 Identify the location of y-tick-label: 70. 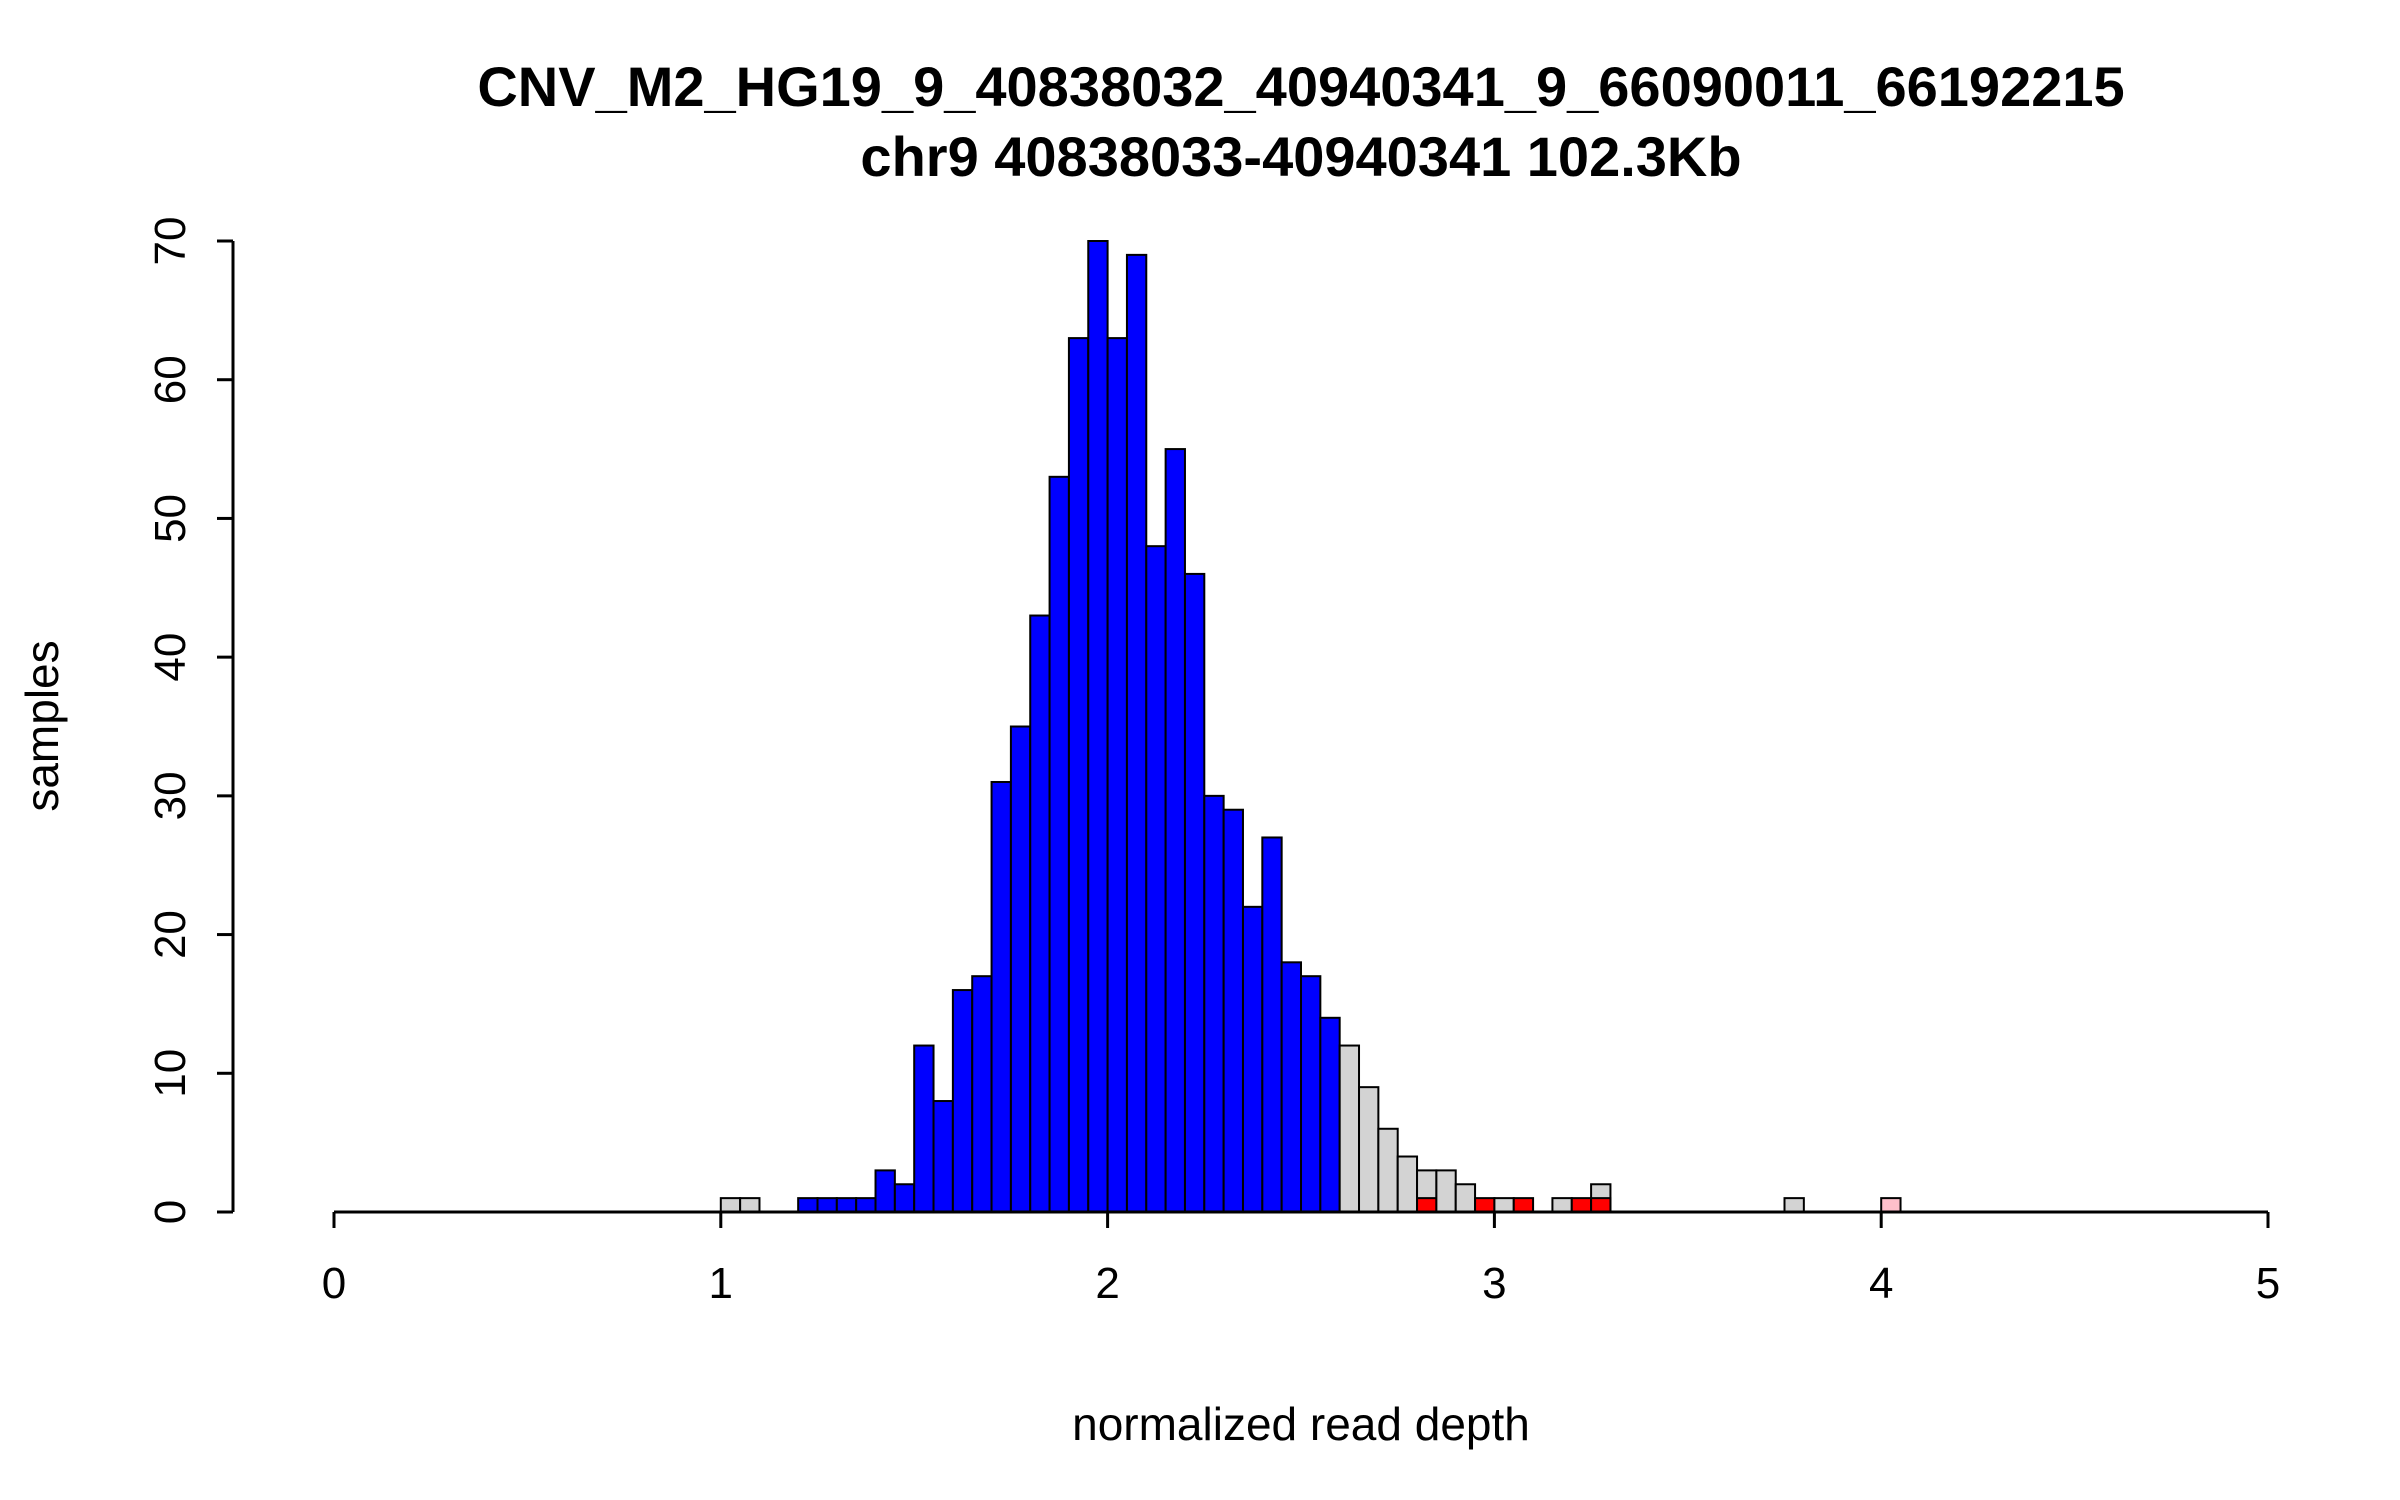
(170, 241).